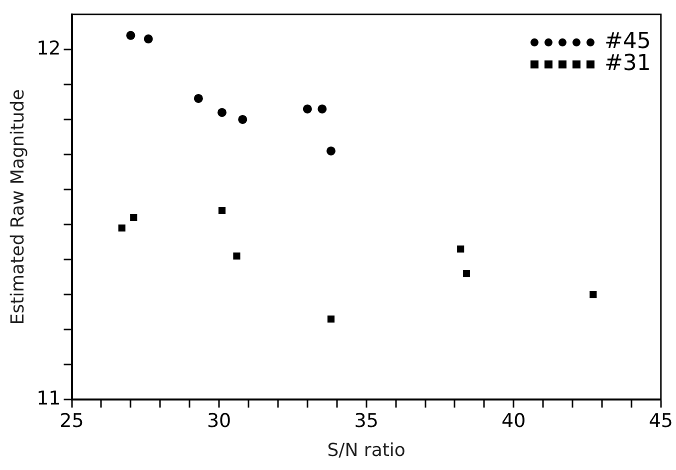  What do you see at coordinates (366, 421) in the screenshot?
I see `x-tick-label: 35` at bounding box center [366, 421].